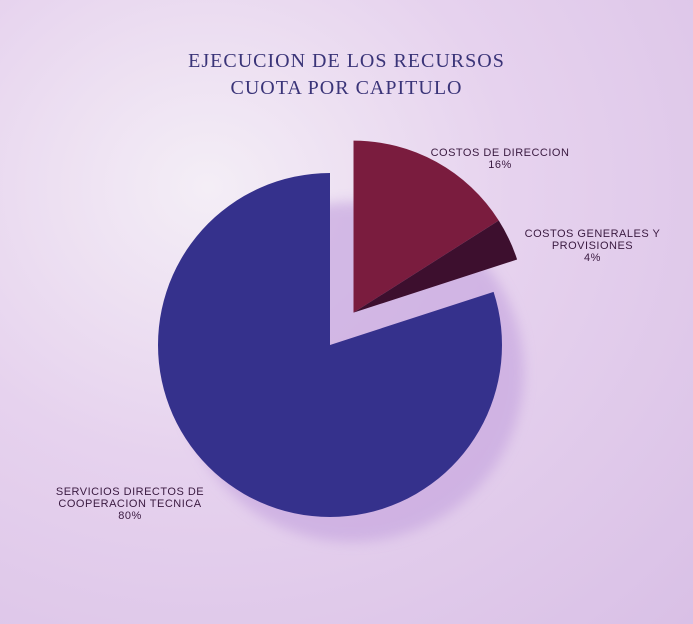 Image resolution: width=693 pixels, height=624 pixels. Describe the element at coordinates (500, 153) in the screenshot. I see `category-label: COSTOS DE DIRECCION` at that location.